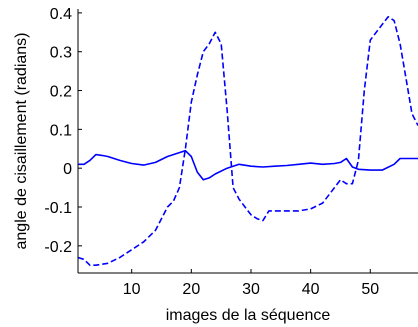 The height and width of the screenshot is (327, 418). What do you see at coordinates (61, 92) in the screenshot?
I see `y-tick-label: 0.2` at bounding box center [61, 92].